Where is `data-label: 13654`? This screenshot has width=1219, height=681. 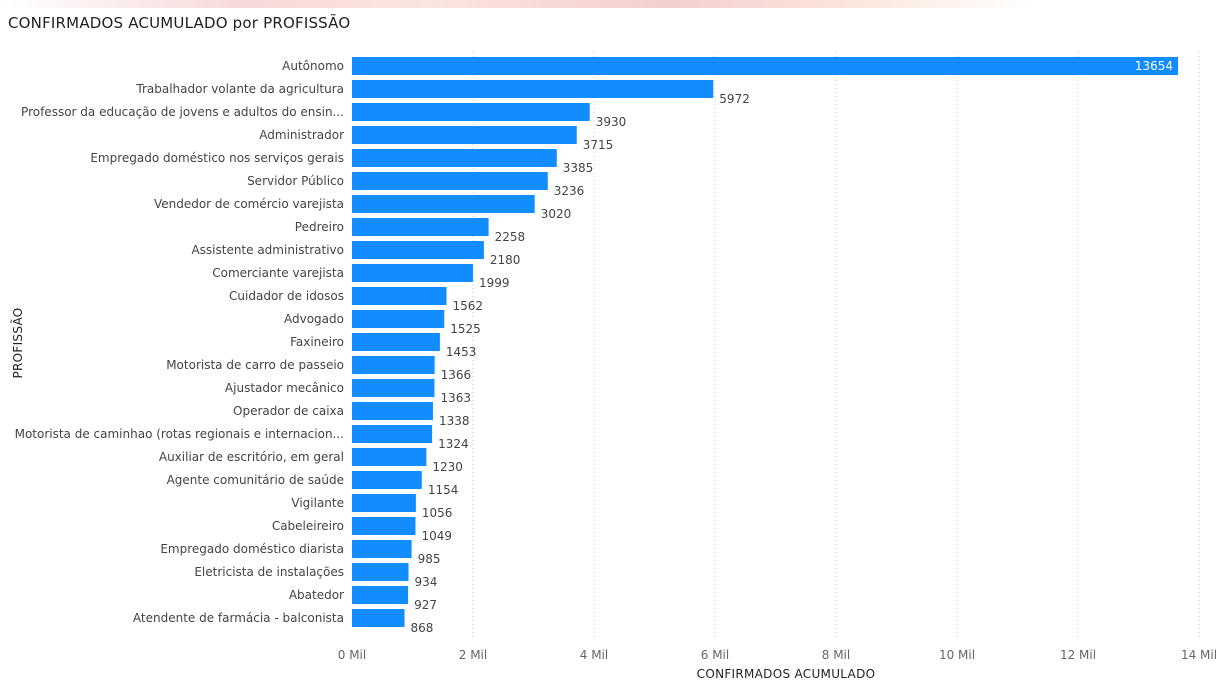
data-label: 13654 is located at coordinates (1154, 66).